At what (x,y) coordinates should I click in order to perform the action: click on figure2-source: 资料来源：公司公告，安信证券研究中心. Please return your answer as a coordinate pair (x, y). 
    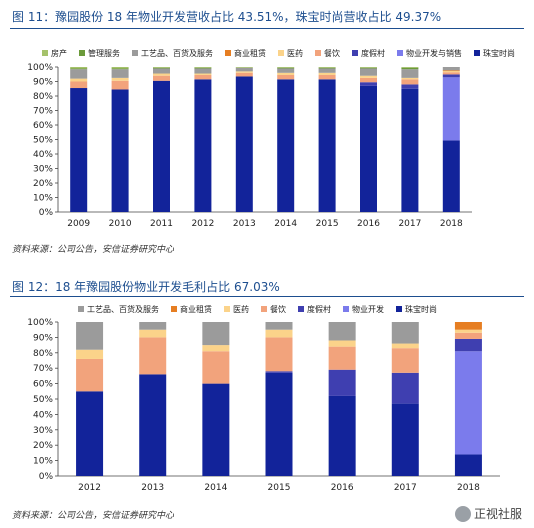
    Looking at the image, I should click on (93, 516).